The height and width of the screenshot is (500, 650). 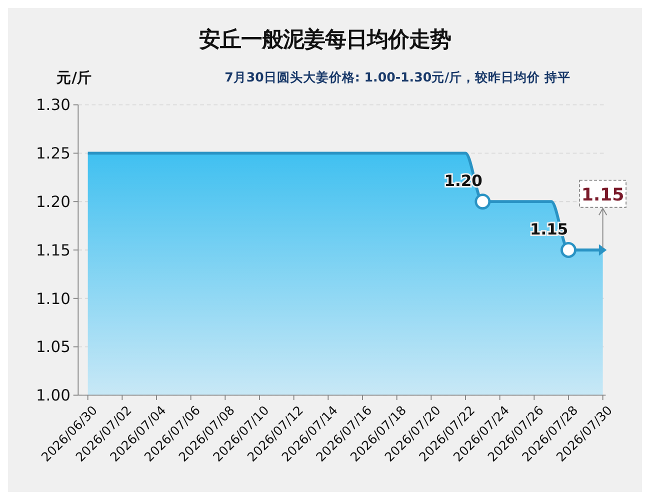 What do you see at coordinates (325, 40) in the screenshot?
I see `chart-title: 安丘一般泥姜每日均价走势` at bounding box center [325, 40].